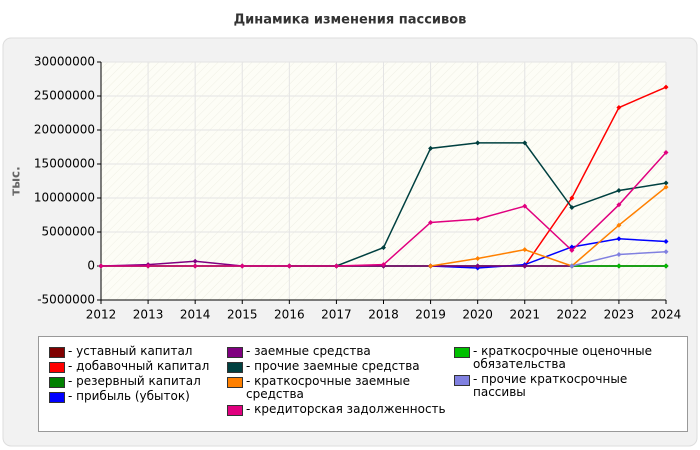 The height and width of the screenshot is (450, 700). I want to click on x-tick-label: 2014, so click(195, 315).